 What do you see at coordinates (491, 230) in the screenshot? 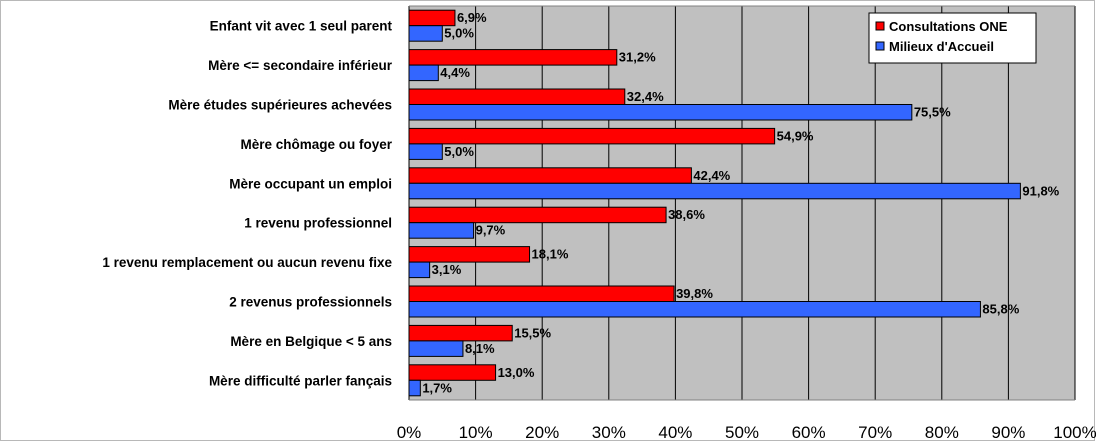
I see `data-label: 9,7%` at bounding box center [491, 230].